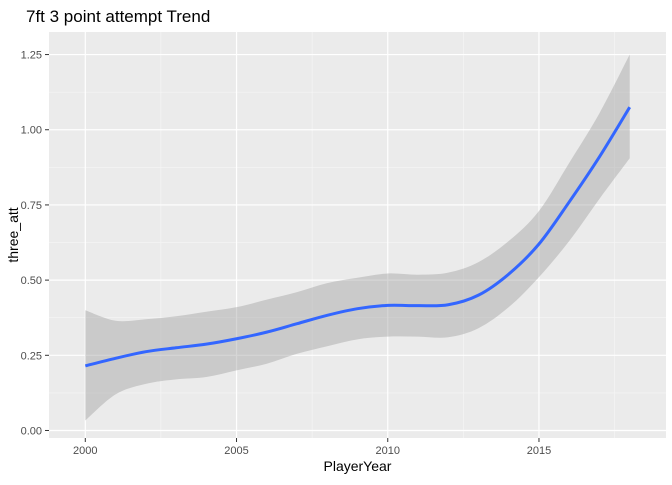 This screenshot has width=672, height=485. What do you see at coordinates (31, 56) in the screenshot?
I see `y-tick-label: 1.25` at bounding box center [31, 56].